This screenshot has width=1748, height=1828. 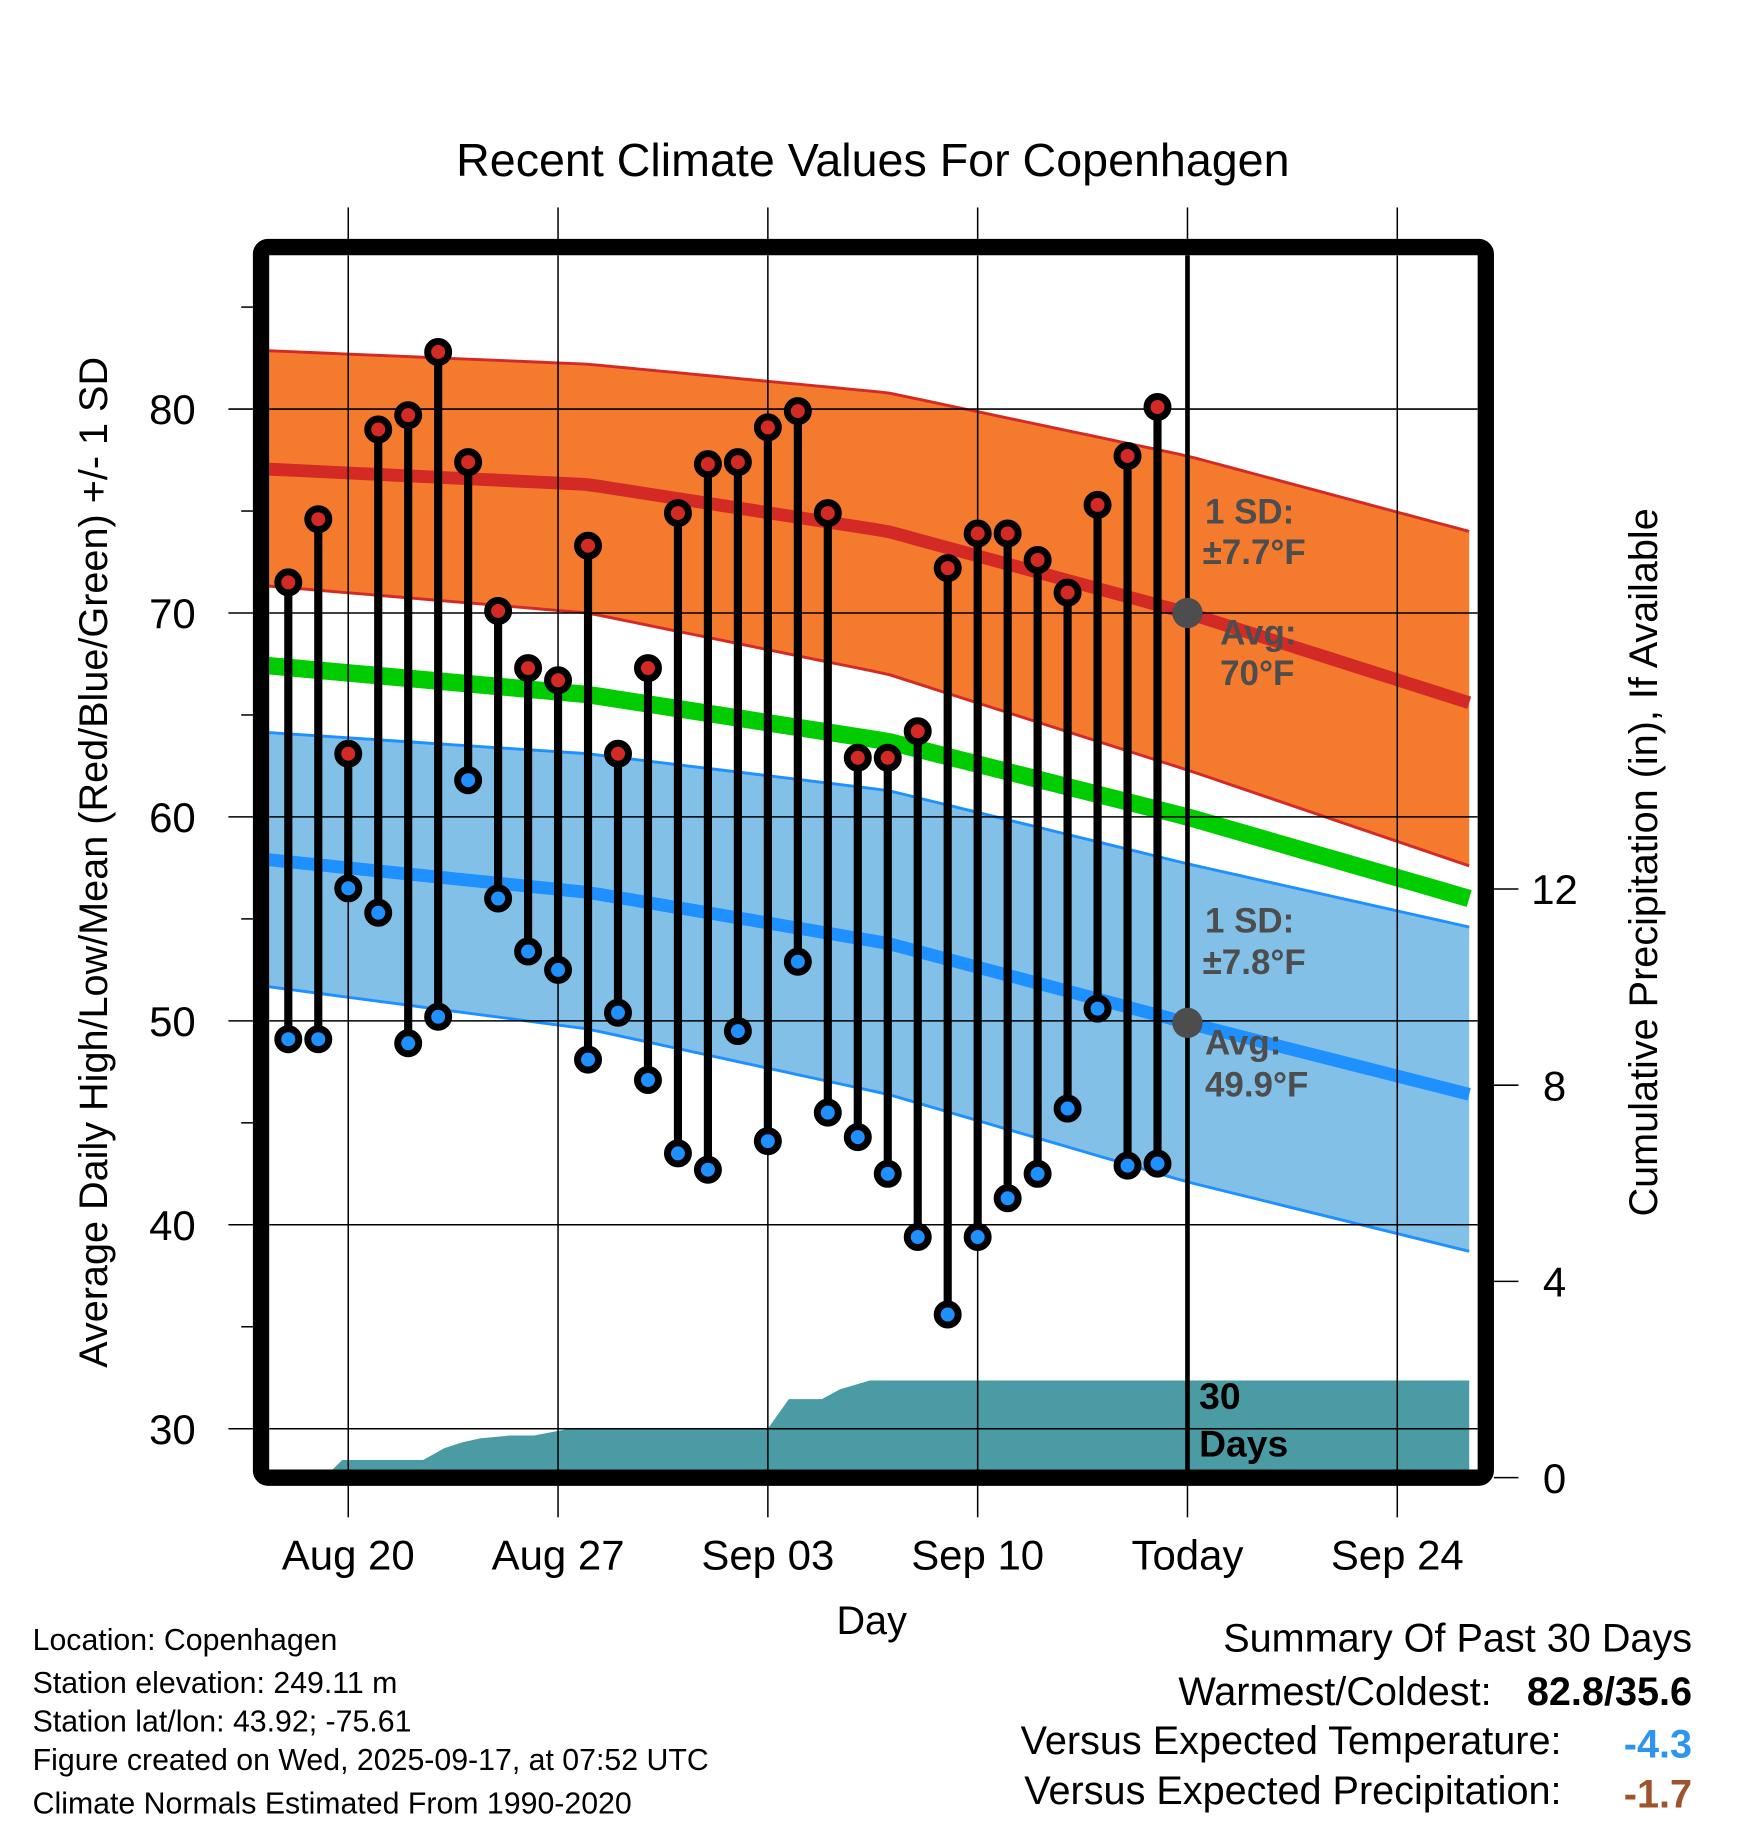 I want to click on summary-warm-cold-value: 82.8/35.6, so click(x=1609, y=1692).